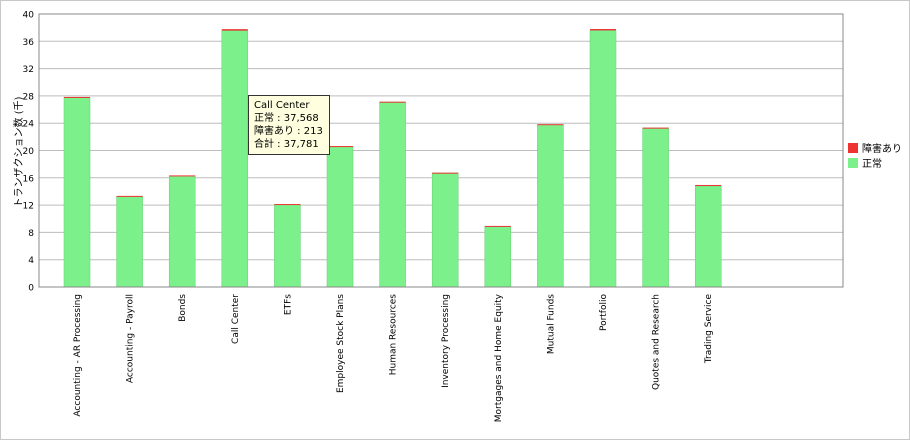  I want to click on x-tick-label: Mortgages and Home Equity, so click(499, 357).